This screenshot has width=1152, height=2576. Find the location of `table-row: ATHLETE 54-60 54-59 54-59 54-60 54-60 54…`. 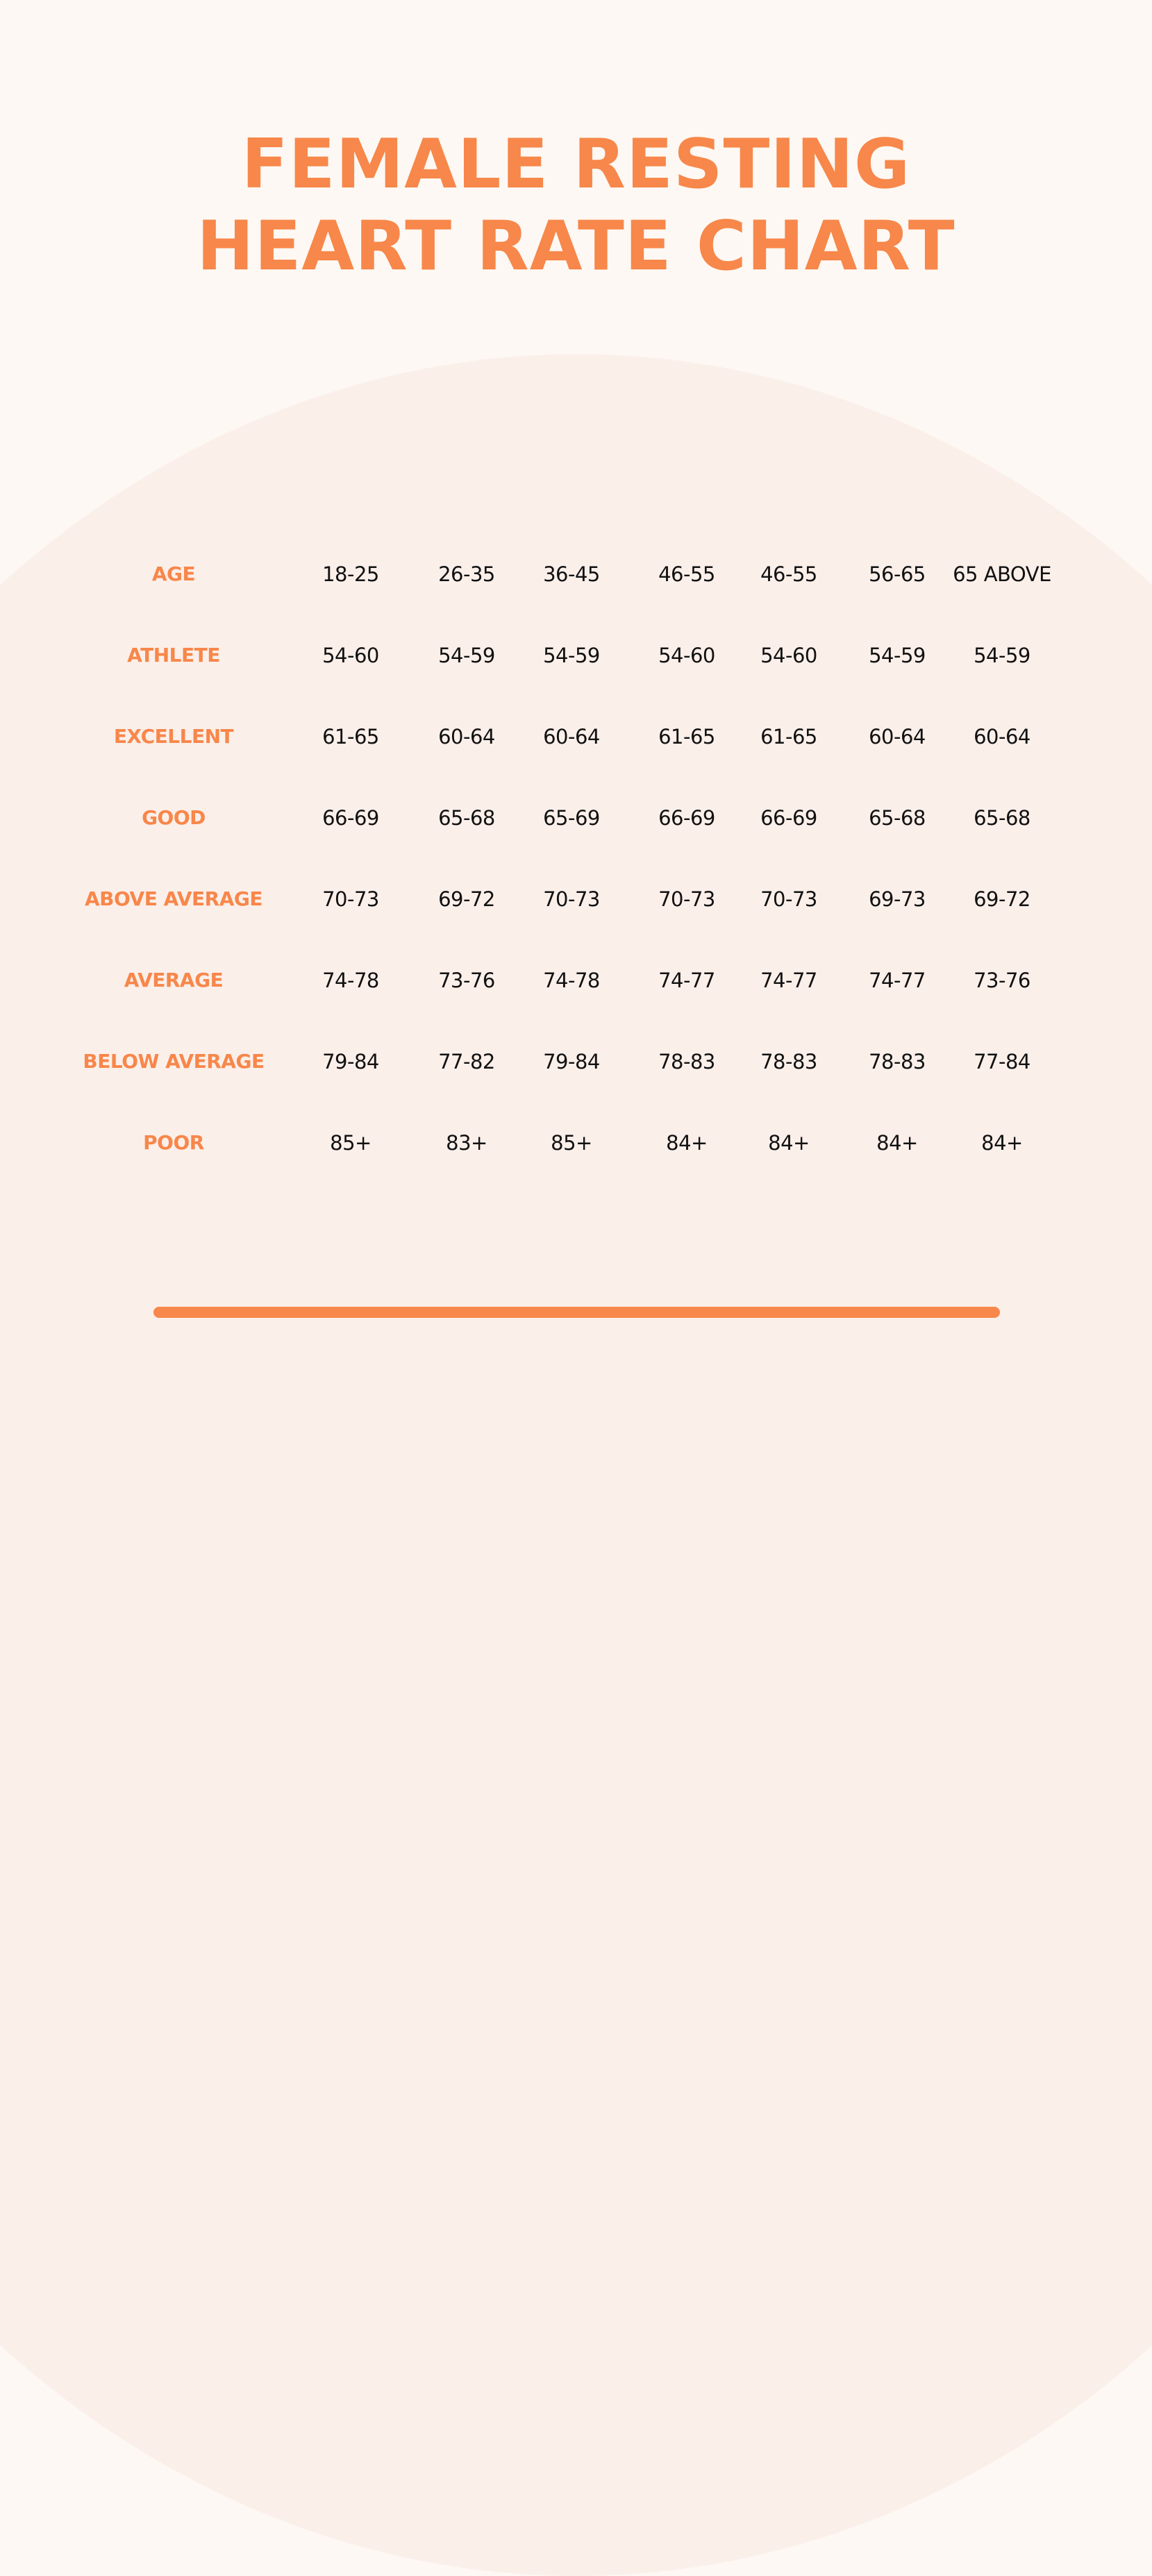

table-row: ATHLETE 54-60 54-59 54-59 54-60 54-60 54… is located at coordinates (576, 670).